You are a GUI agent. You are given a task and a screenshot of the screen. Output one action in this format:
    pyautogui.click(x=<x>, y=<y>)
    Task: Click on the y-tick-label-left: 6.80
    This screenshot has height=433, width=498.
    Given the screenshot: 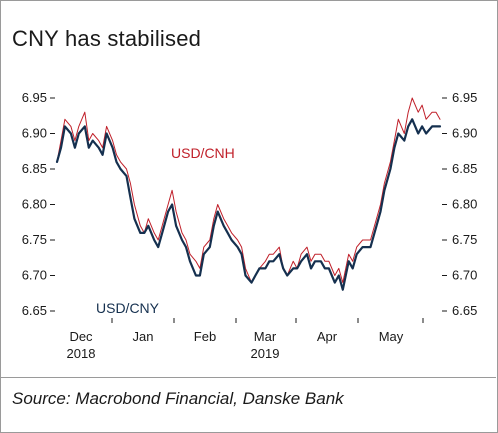 What is the action you would take?
    pyautogui.click(x=34, y=204)
    